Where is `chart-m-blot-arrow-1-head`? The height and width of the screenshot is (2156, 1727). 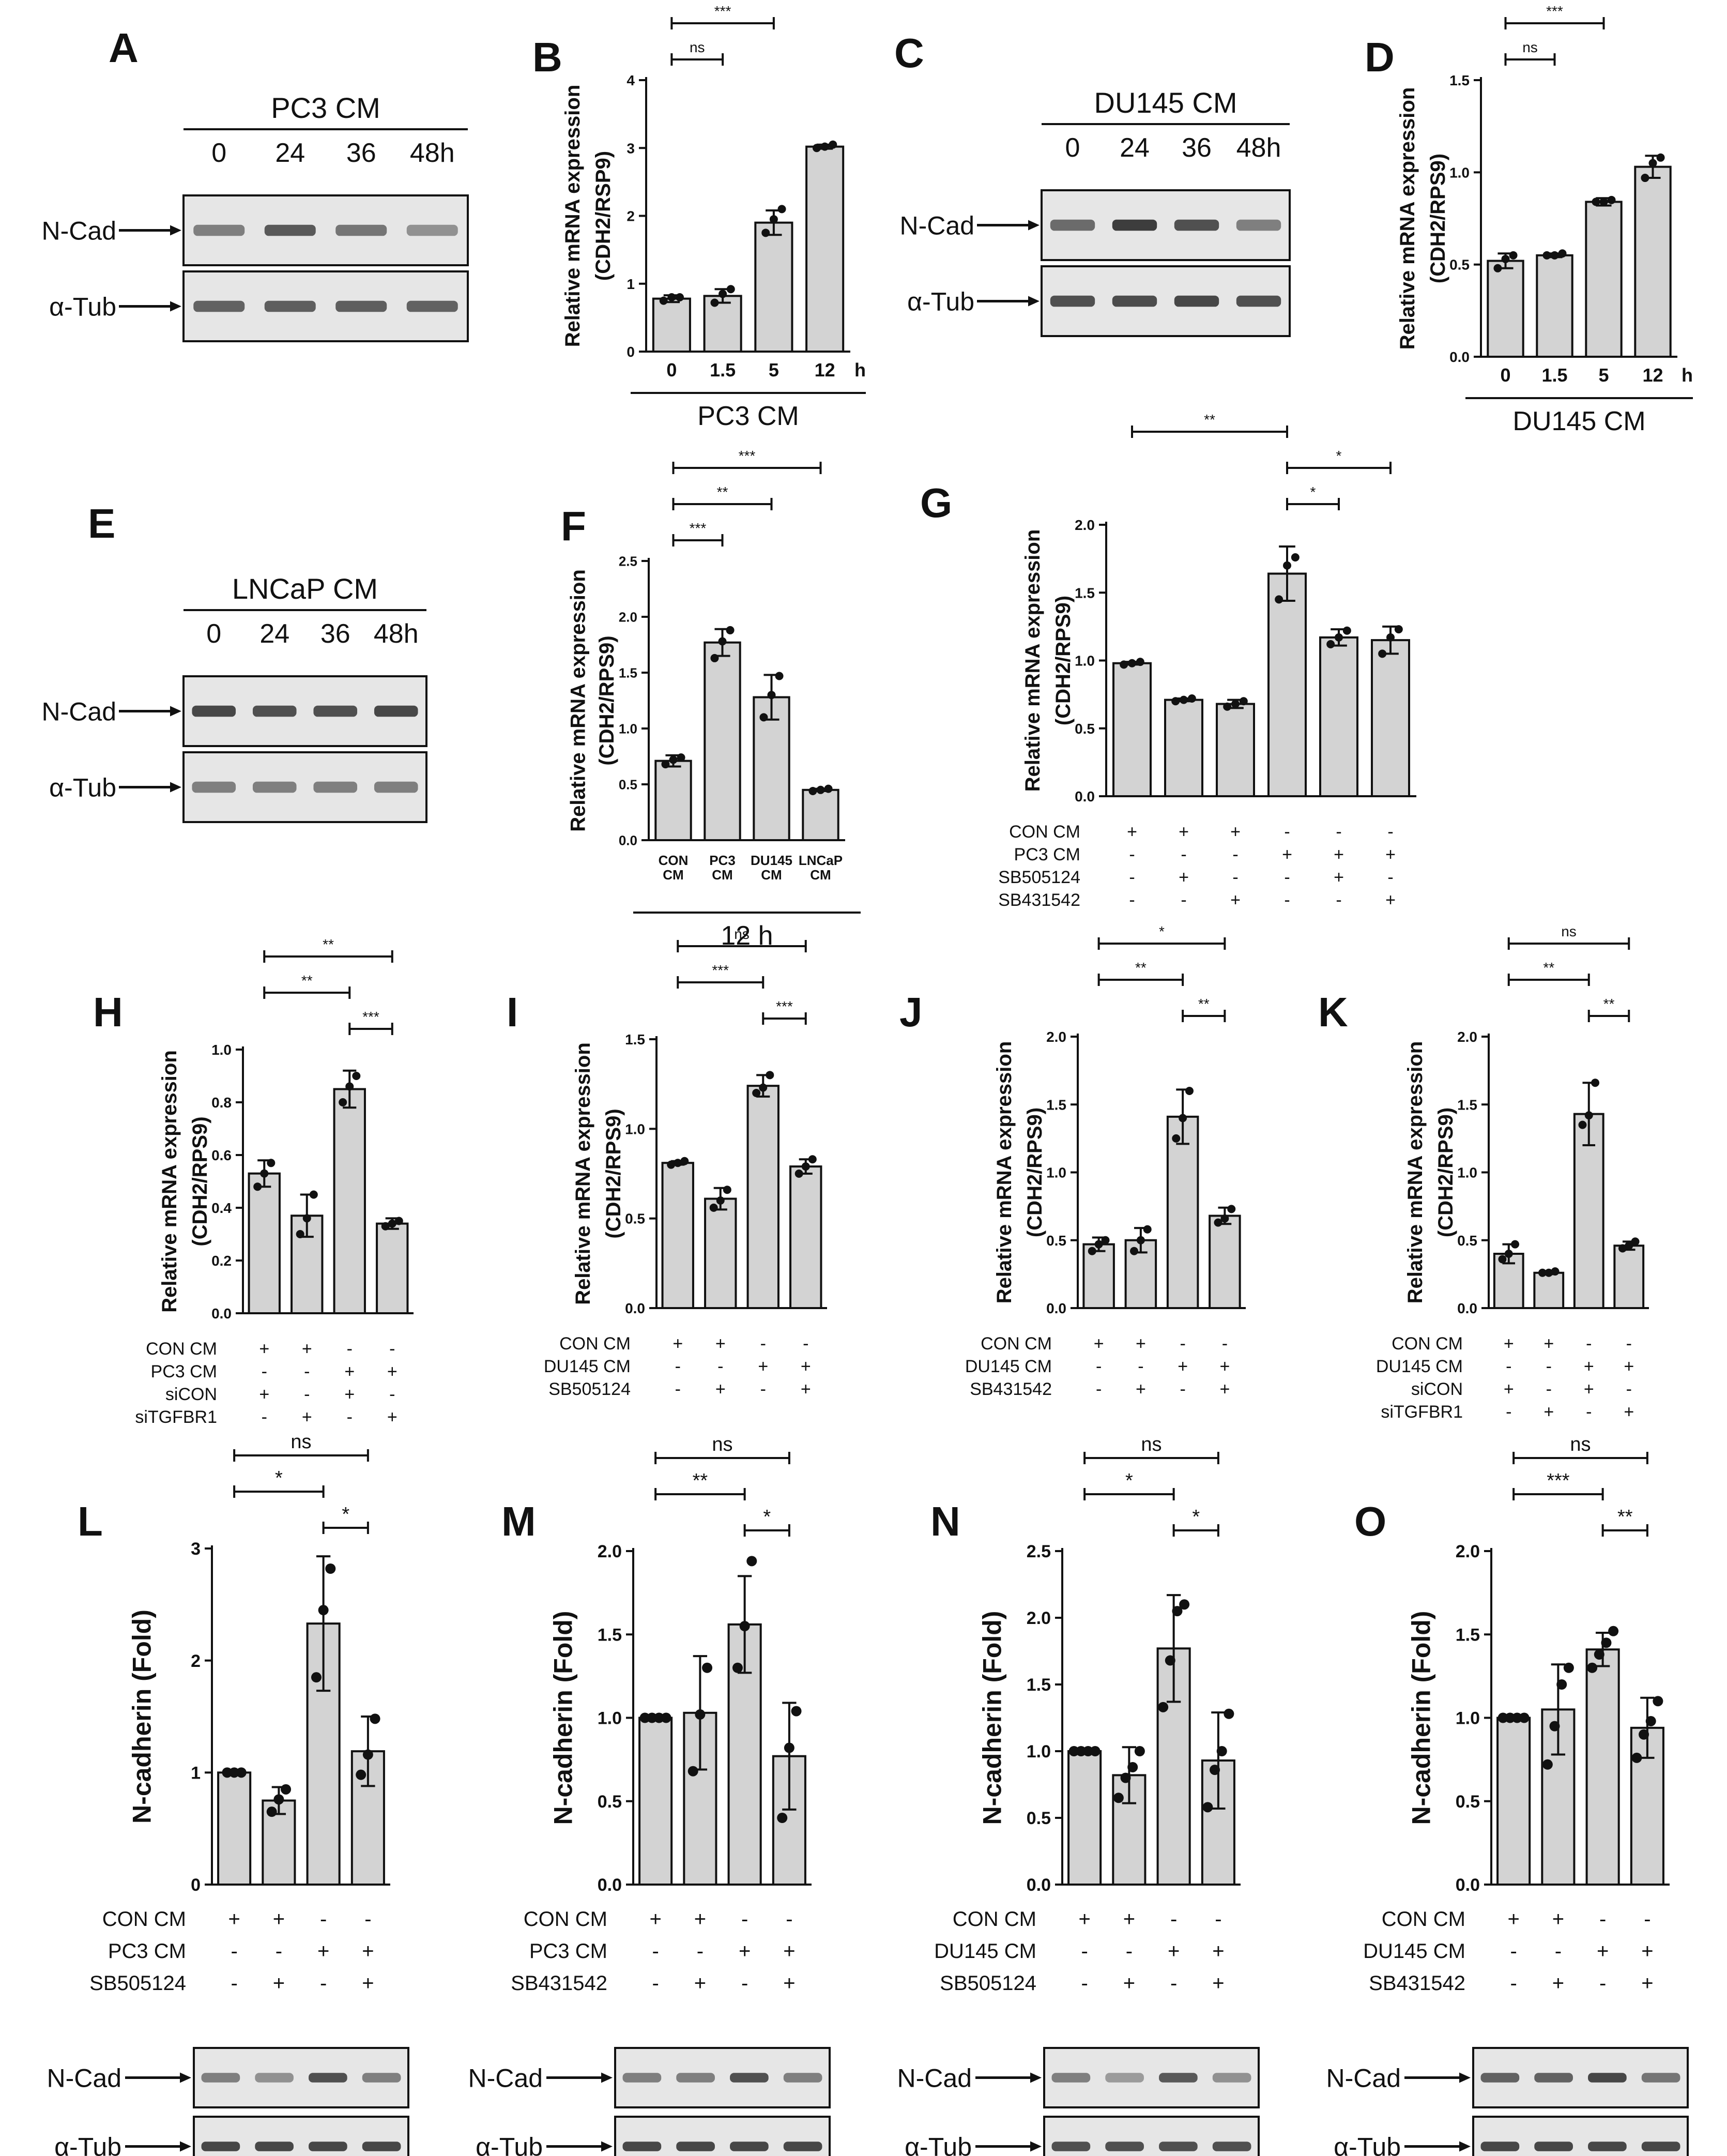 chart-m-blot-arrow-1-head is located at coordinates (607, 2077).